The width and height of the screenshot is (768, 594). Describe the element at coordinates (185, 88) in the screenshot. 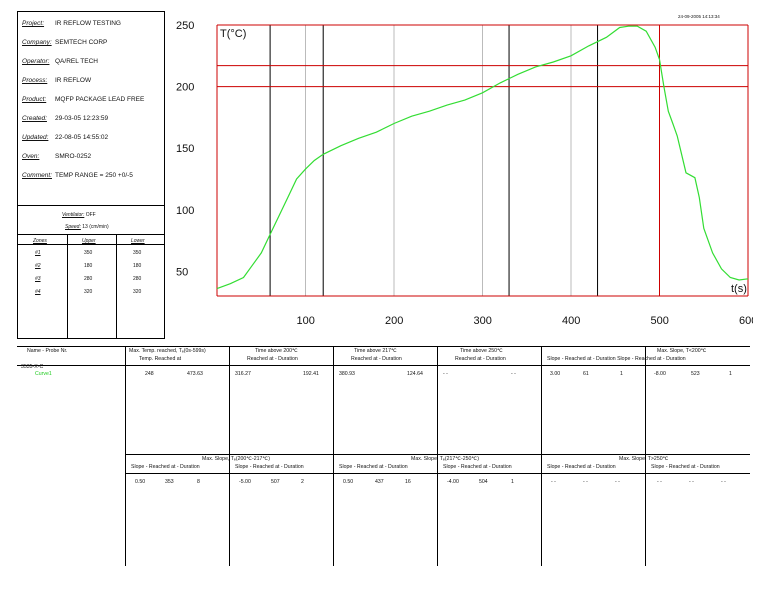

I see `y-tick-label: 200` at that location.